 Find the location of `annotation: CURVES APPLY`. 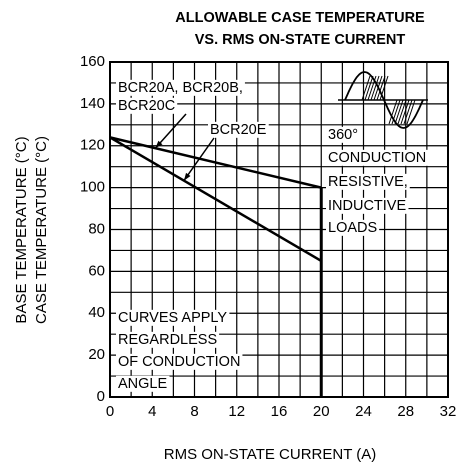

annotation: CURVES APPLY is located at coordinates (172, 318).